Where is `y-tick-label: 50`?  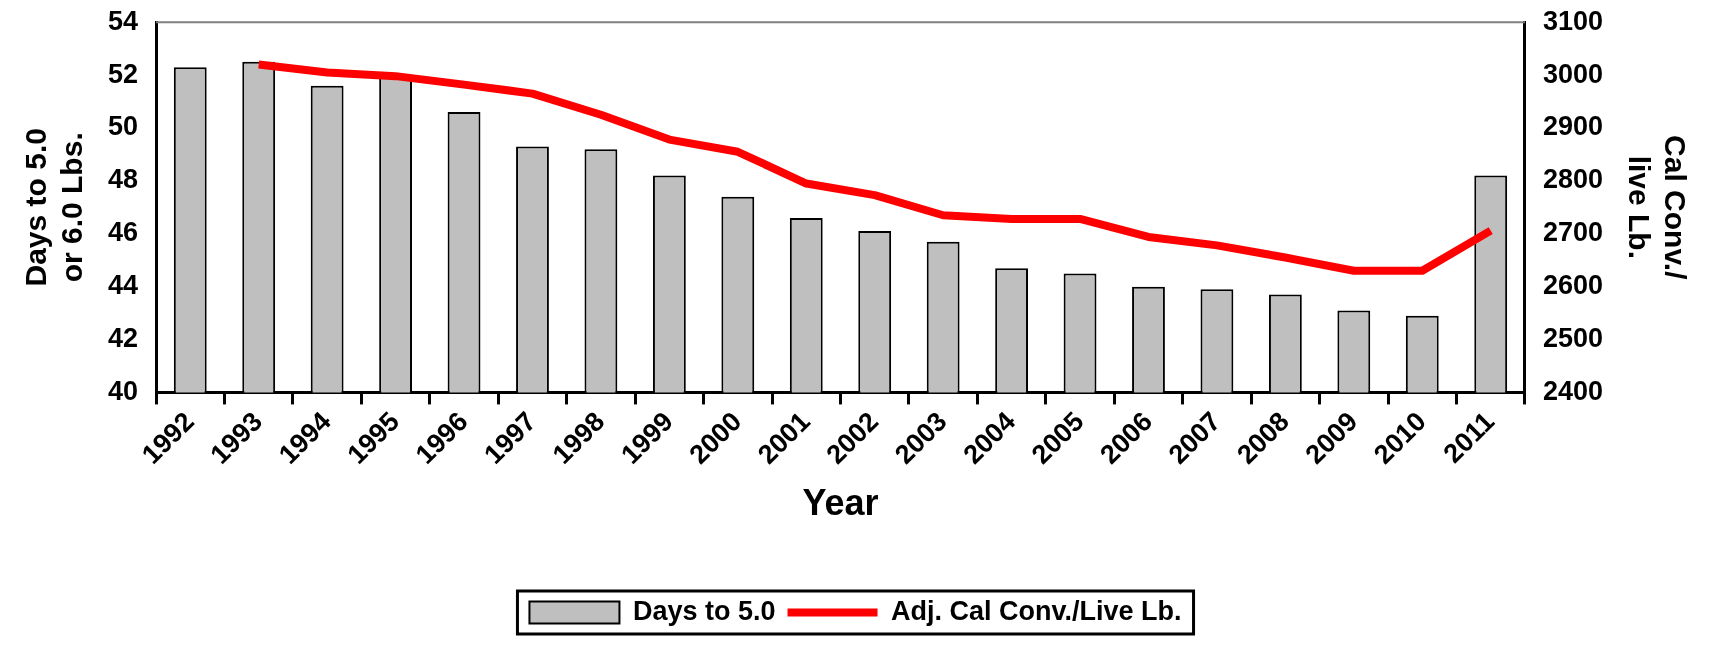 y-tick-label: 50 is located at coordinates (123, 126).